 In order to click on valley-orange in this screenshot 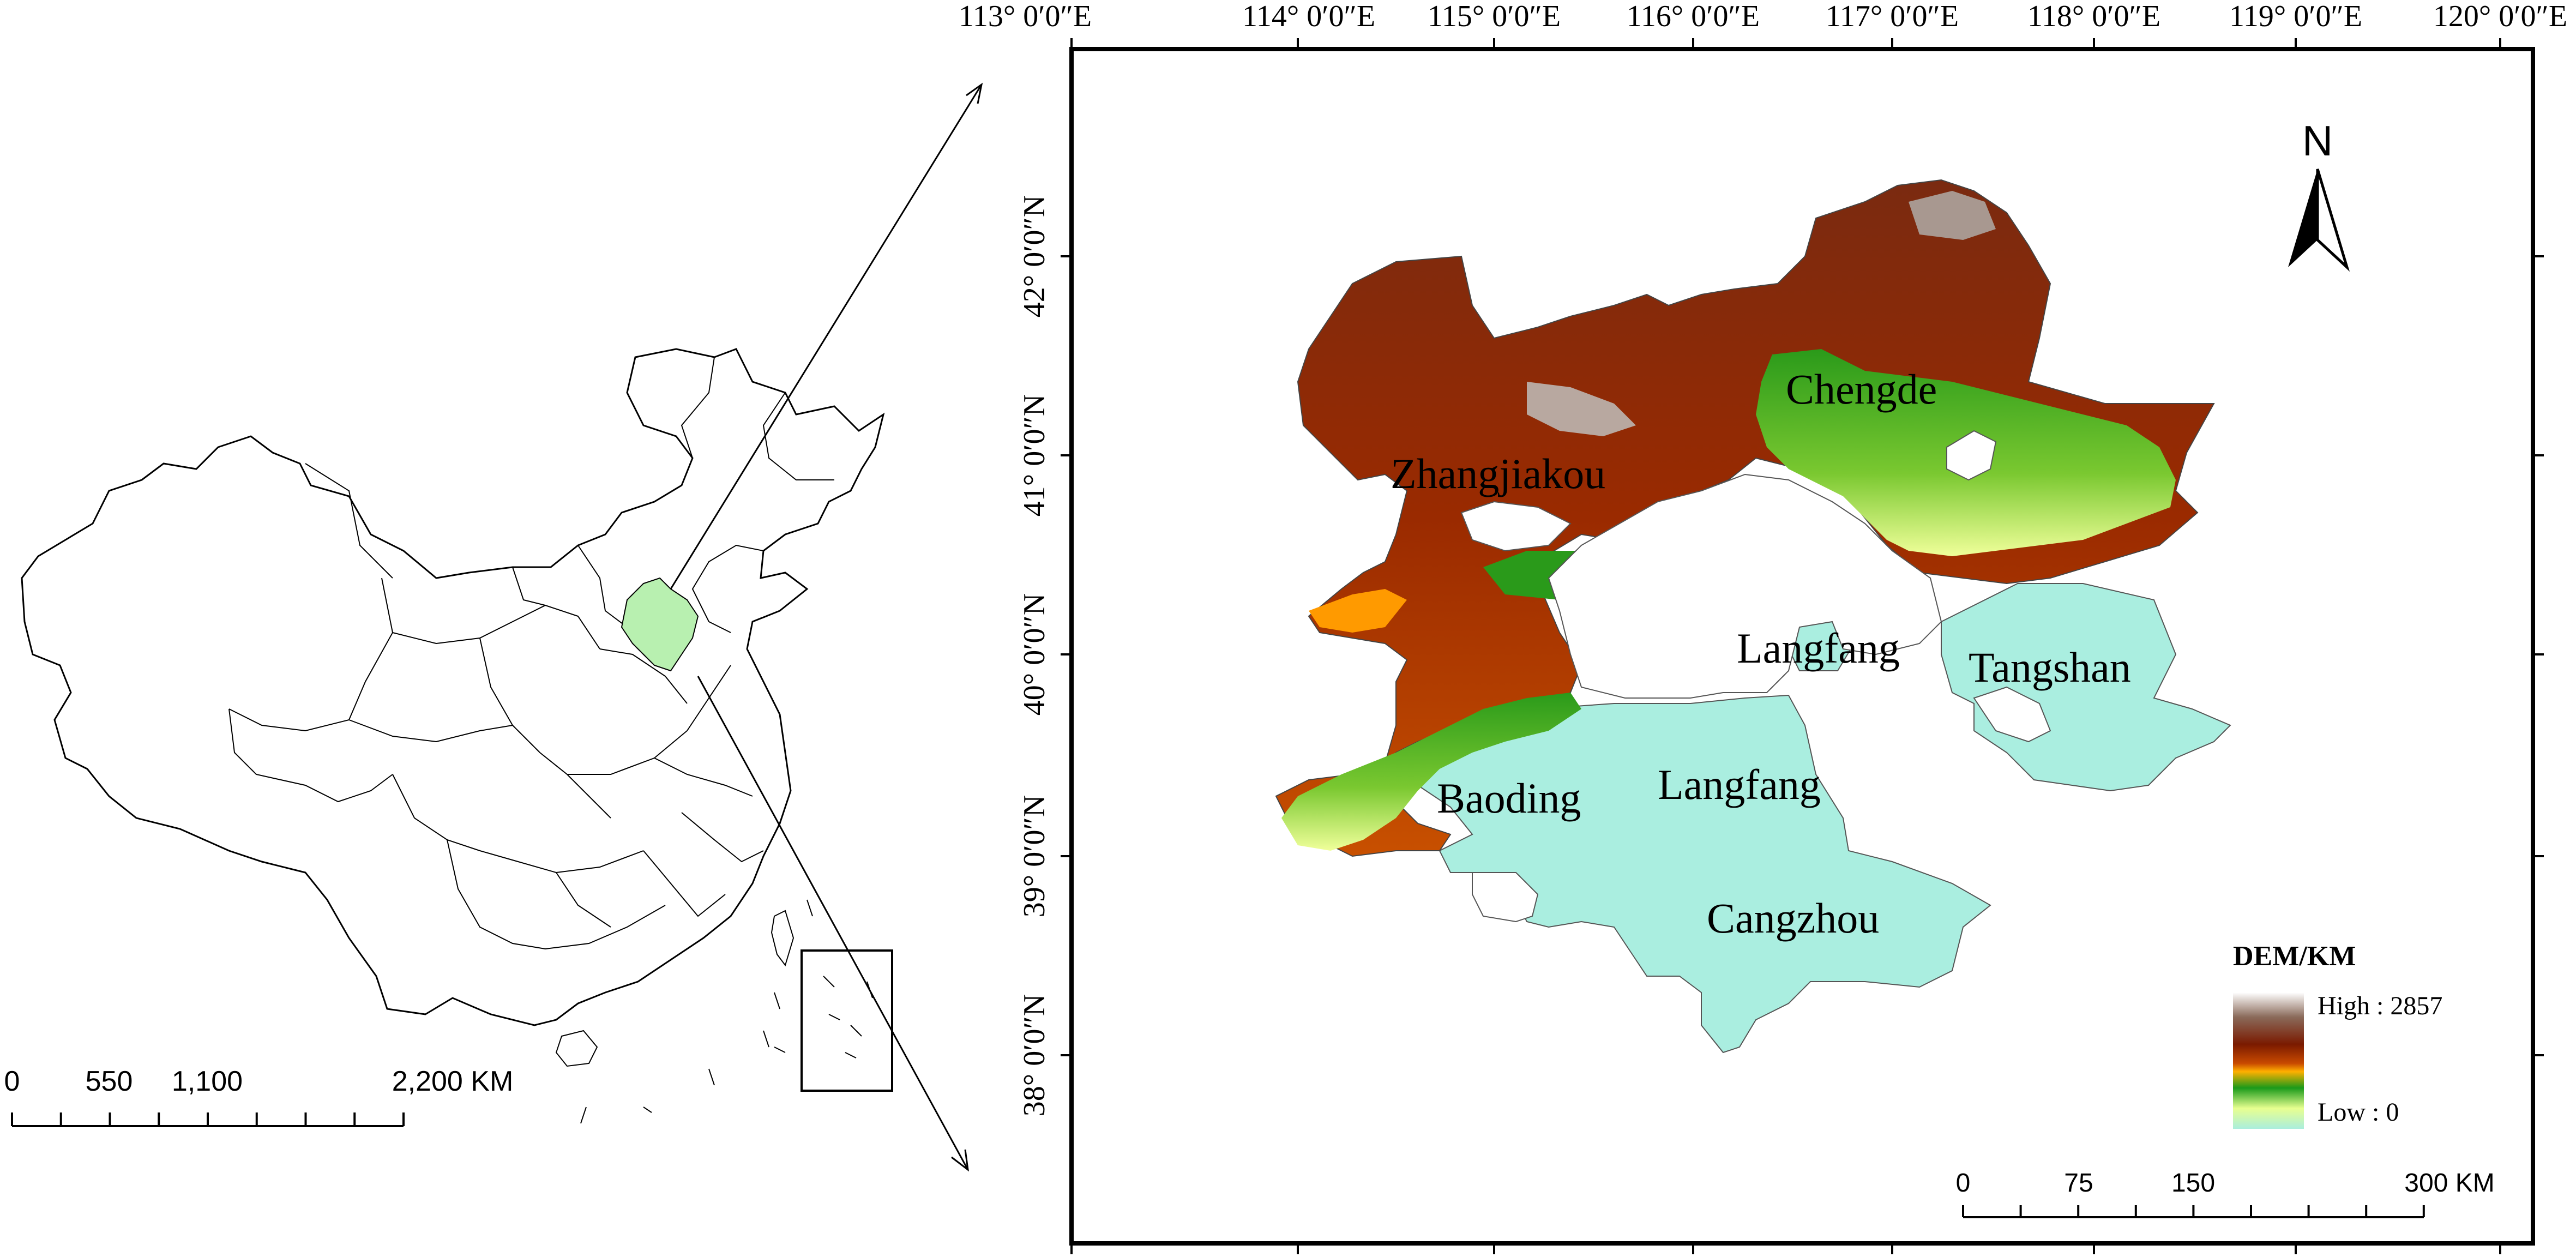, I will do `click(1358, 611)`.